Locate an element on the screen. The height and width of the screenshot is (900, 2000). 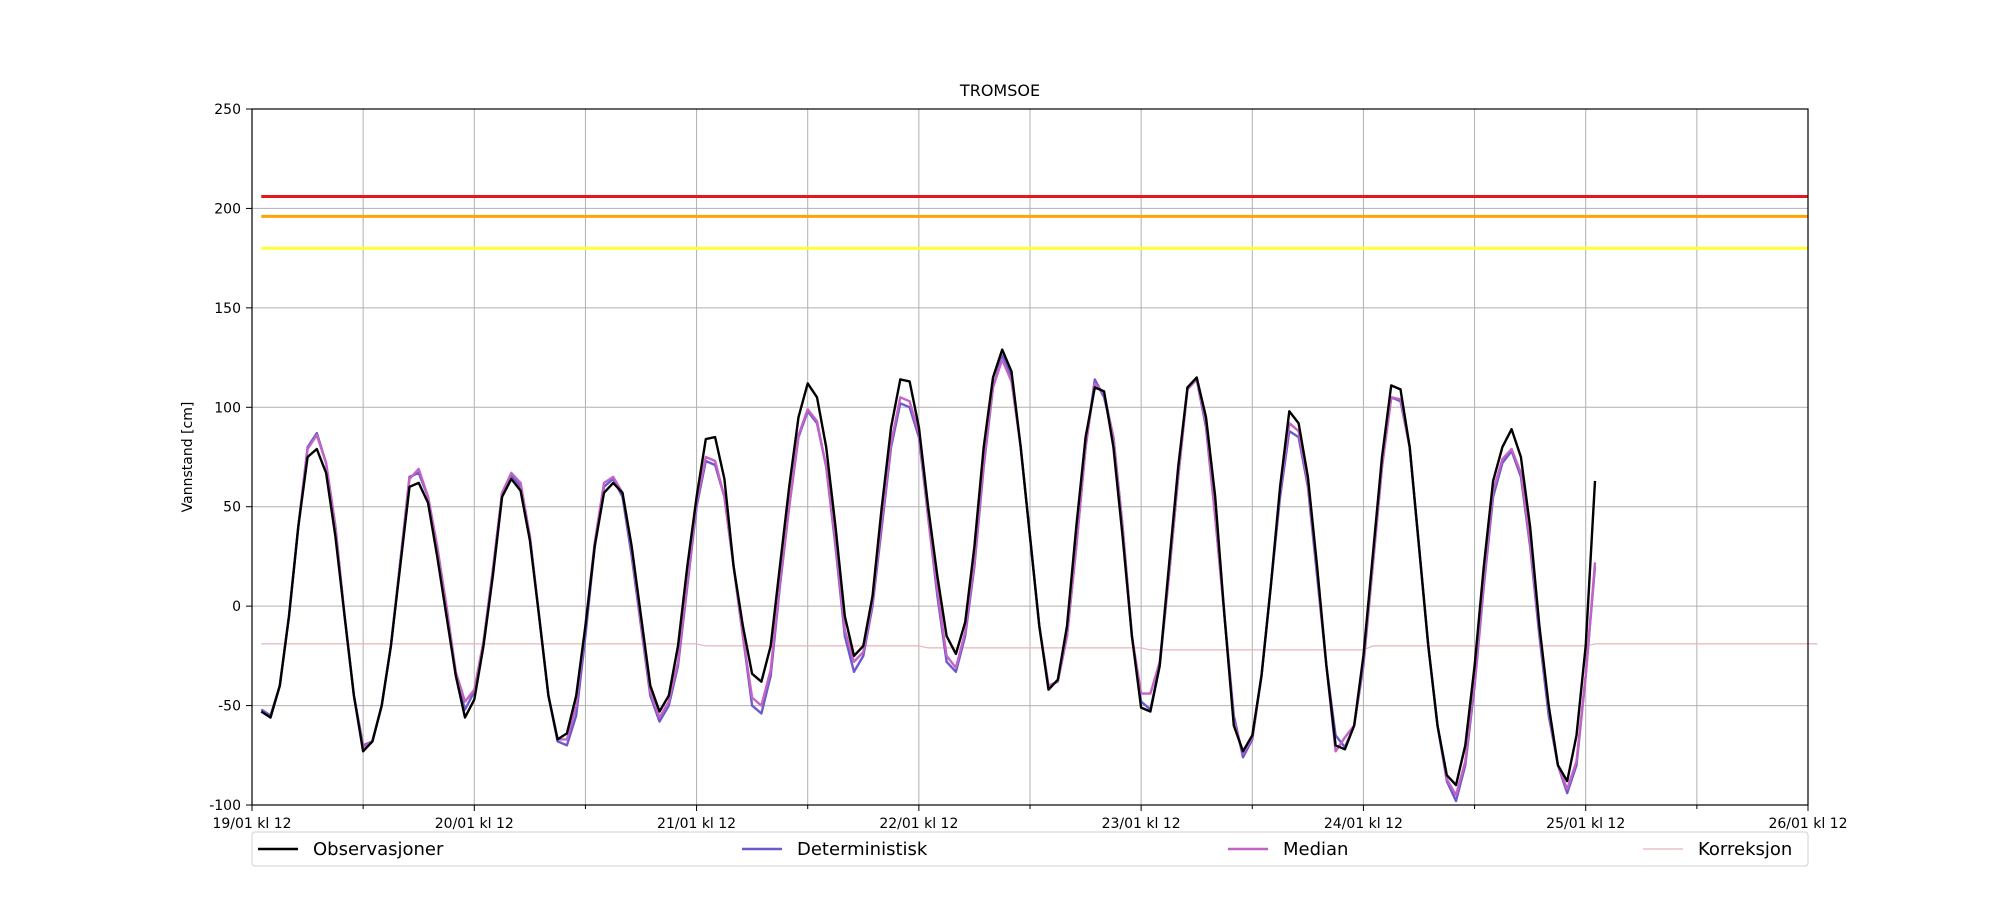
legend-entry: Median is located at coordinates (1315, 849).